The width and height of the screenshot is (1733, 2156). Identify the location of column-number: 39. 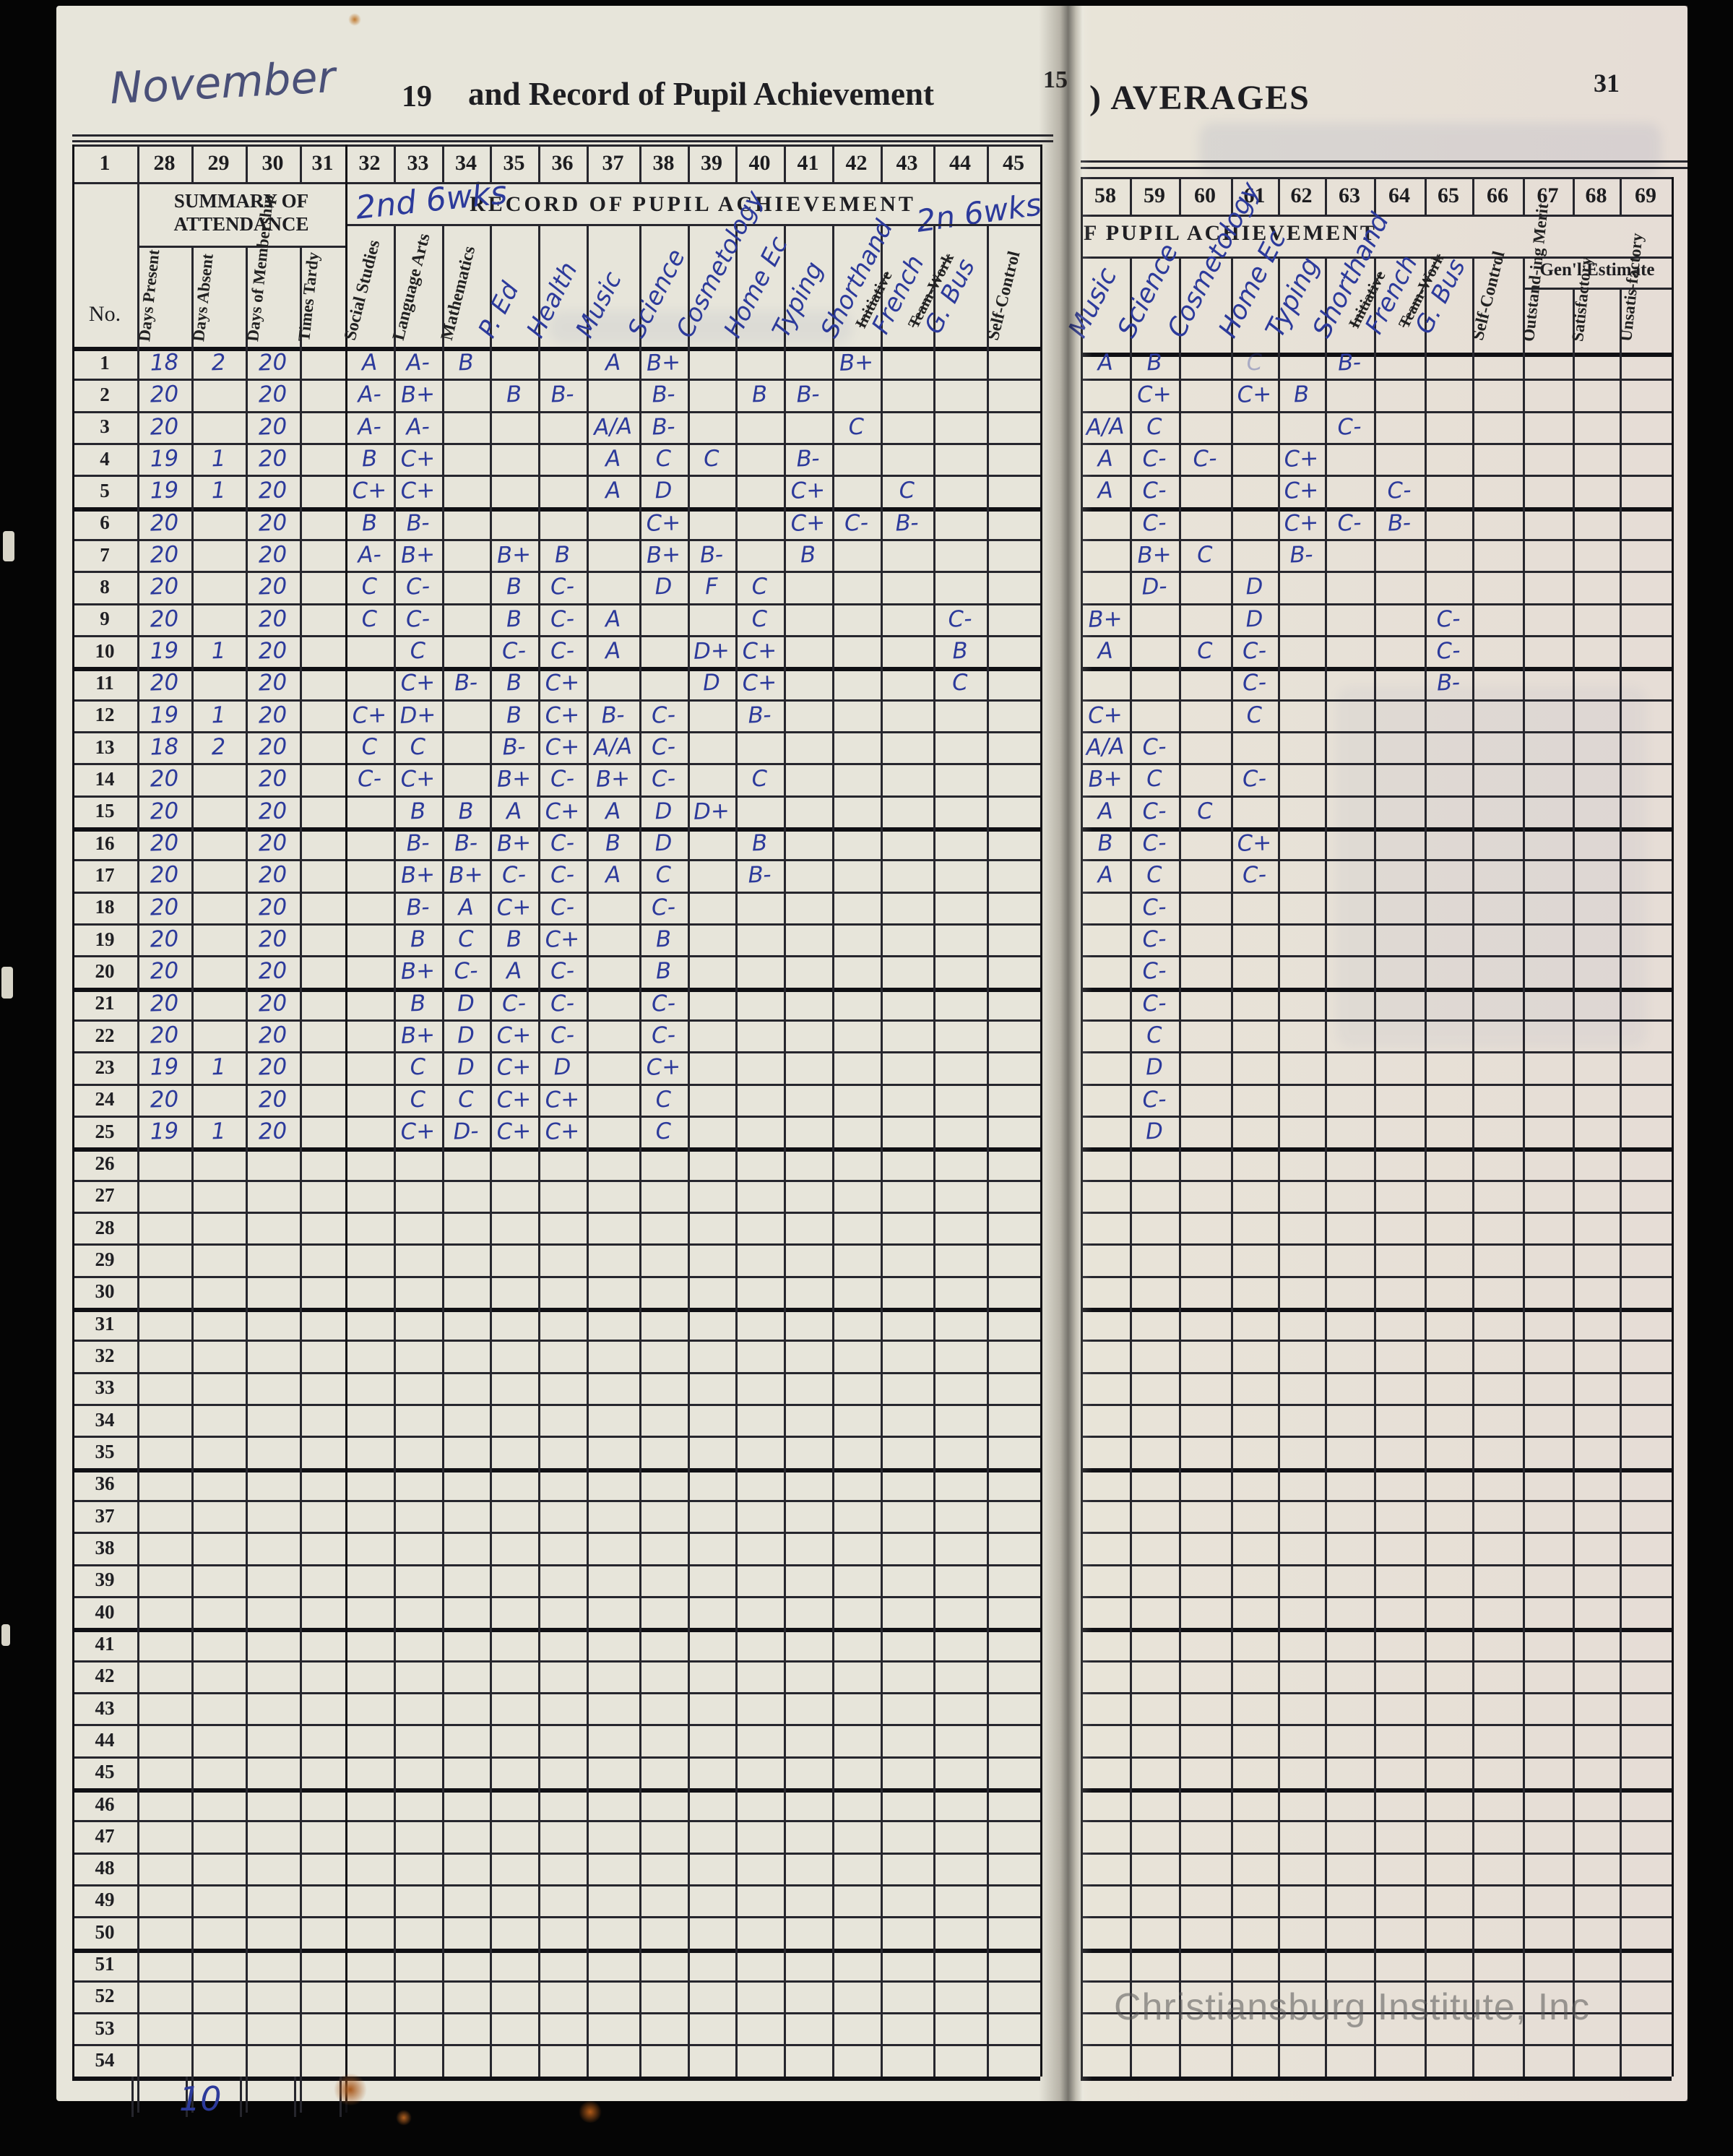
(711, 163).